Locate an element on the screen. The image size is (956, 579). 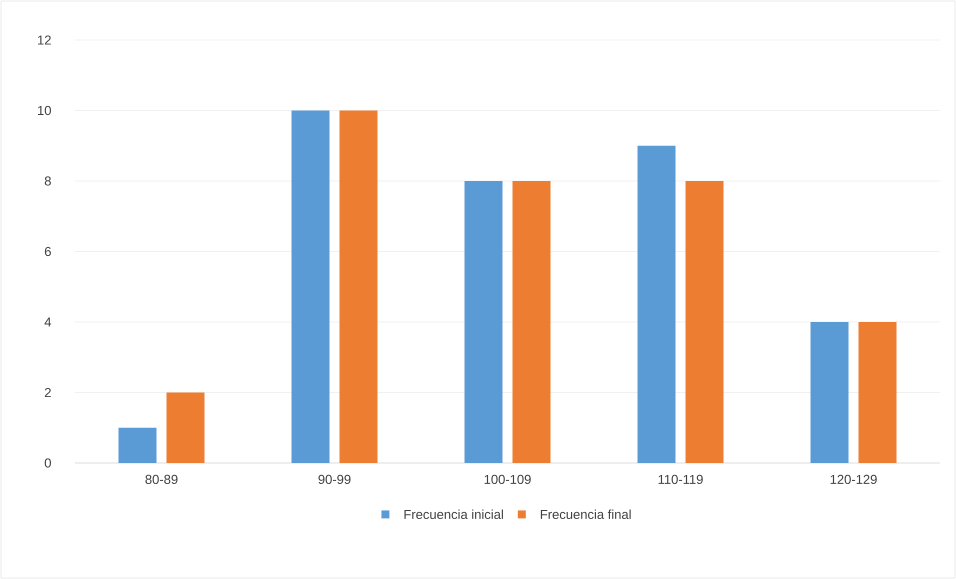
legend-label: Frecuencia final is located at coordinates (585, 514).